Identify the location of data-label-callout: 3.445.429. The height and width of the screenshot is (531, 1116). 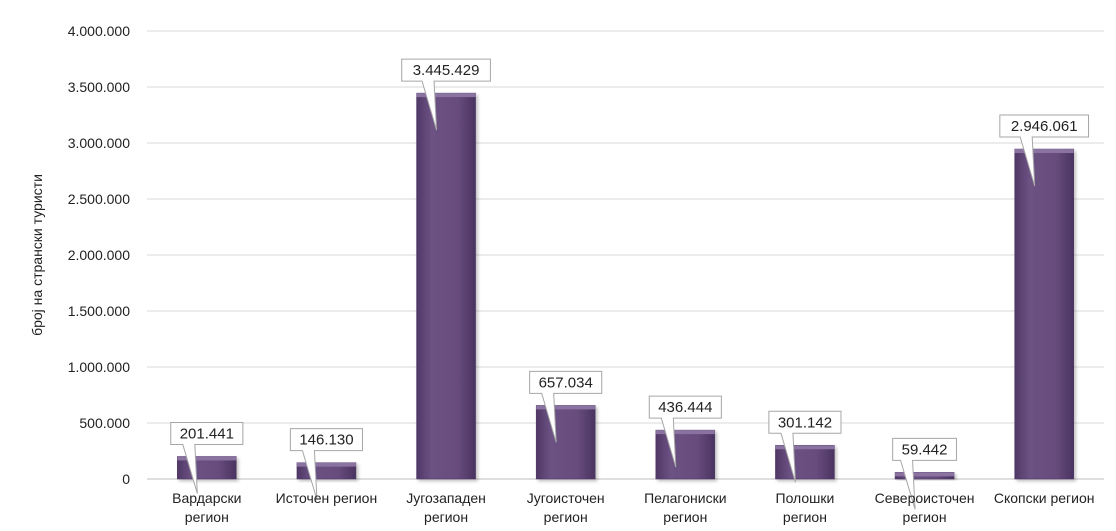
(446, 94).